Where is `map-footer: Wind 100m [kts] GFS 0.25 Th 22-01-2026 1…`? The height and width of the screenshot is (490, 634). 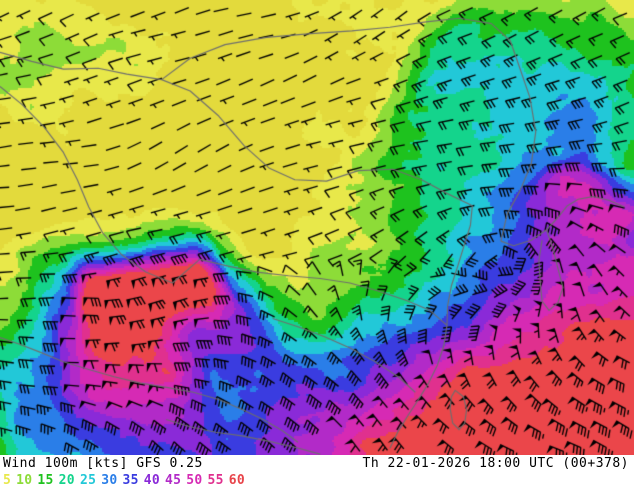 map-footer: Wind 100m [kts] GFS 0.25 Th 22-01-2026 1… is located at coordinates (317, 472).